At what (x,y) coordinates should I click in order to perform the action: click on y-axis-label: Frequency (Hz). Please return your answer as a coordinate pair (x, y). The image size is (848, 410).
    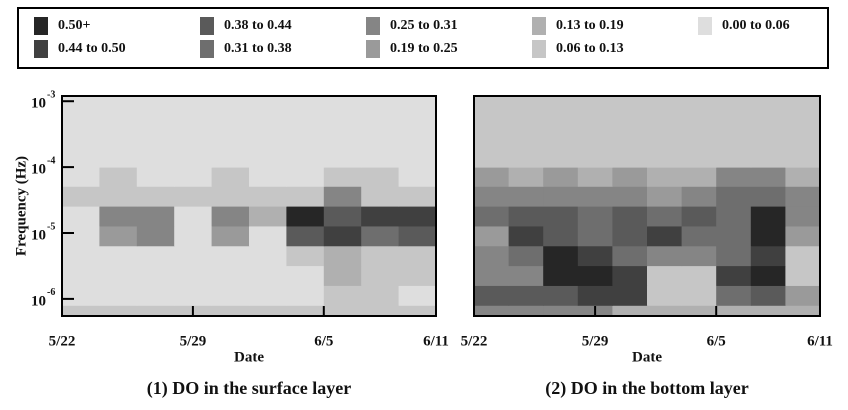
    Looking at the image, I should click on (21, 206).